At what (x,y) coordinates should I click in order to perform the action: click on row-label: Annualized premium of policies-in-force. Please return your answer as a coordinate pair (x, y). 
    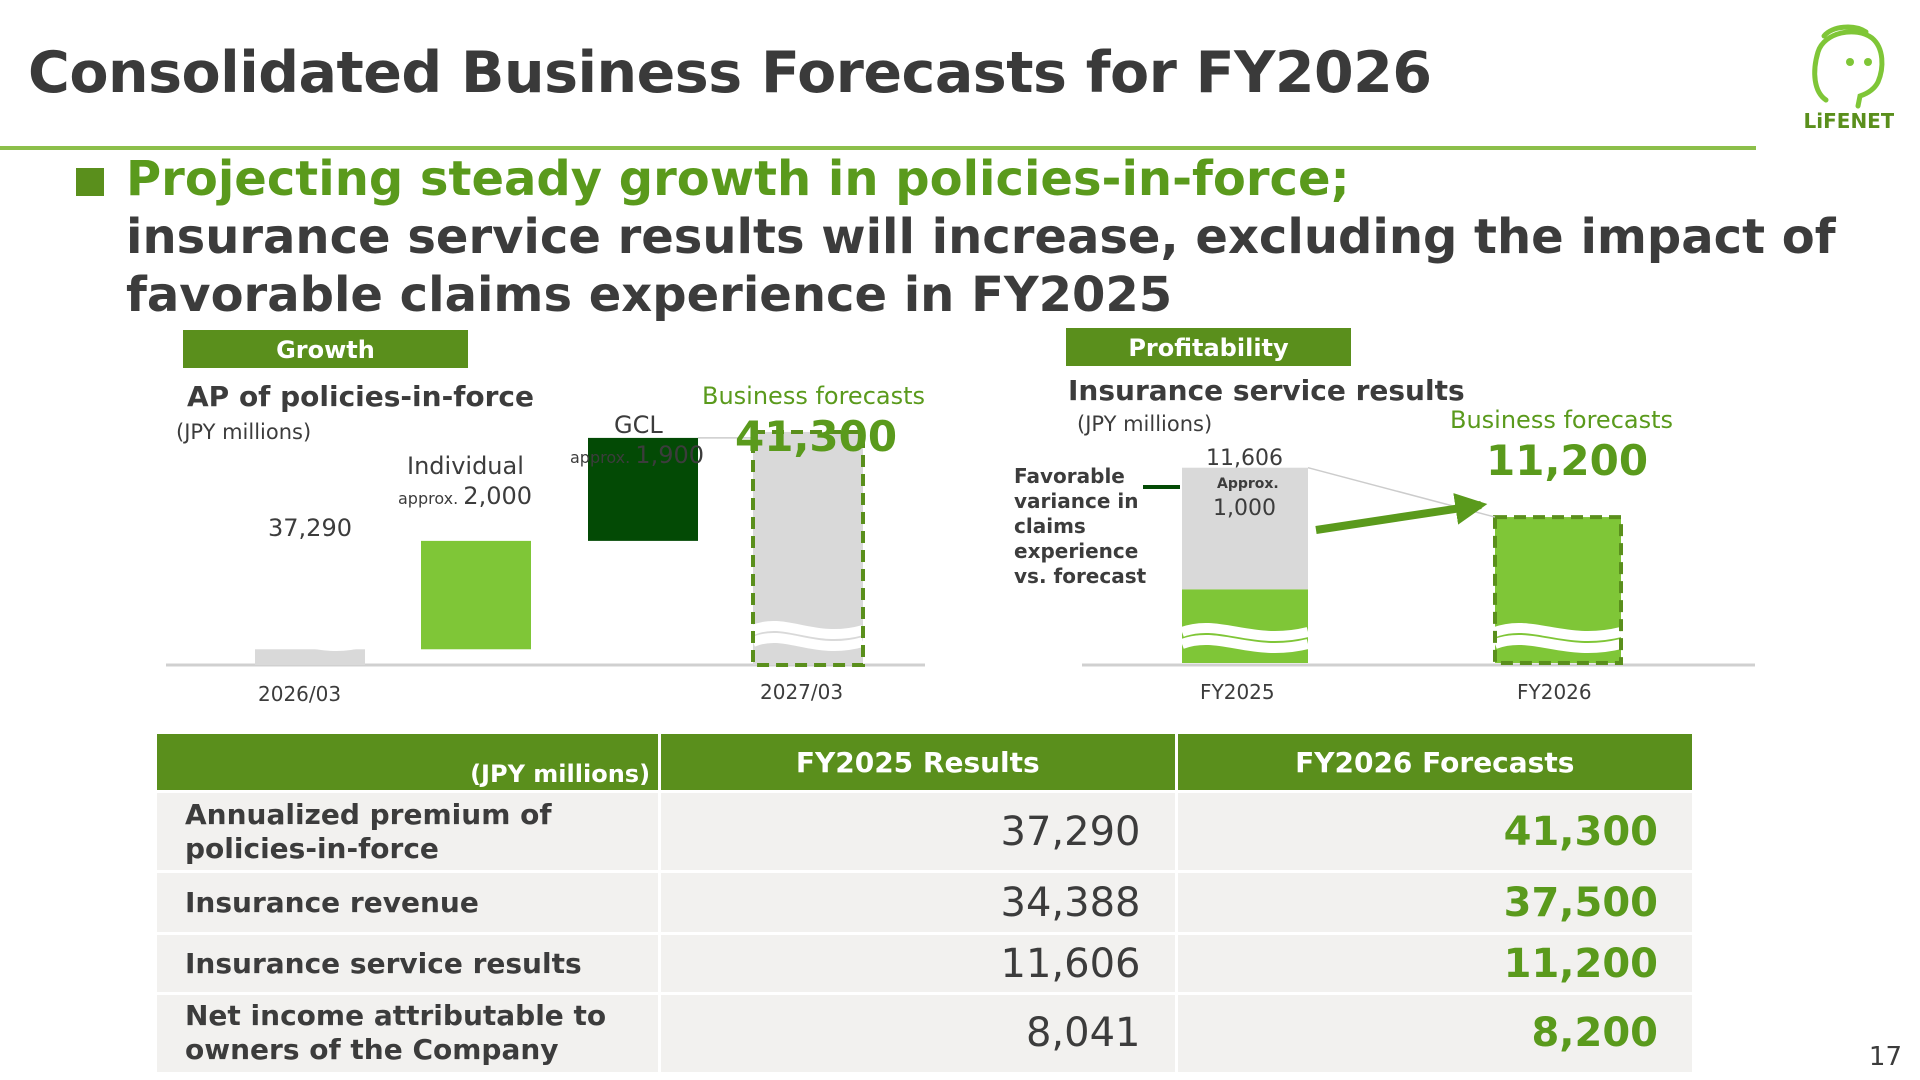
    Looking at the image, I should click on (409, 831).